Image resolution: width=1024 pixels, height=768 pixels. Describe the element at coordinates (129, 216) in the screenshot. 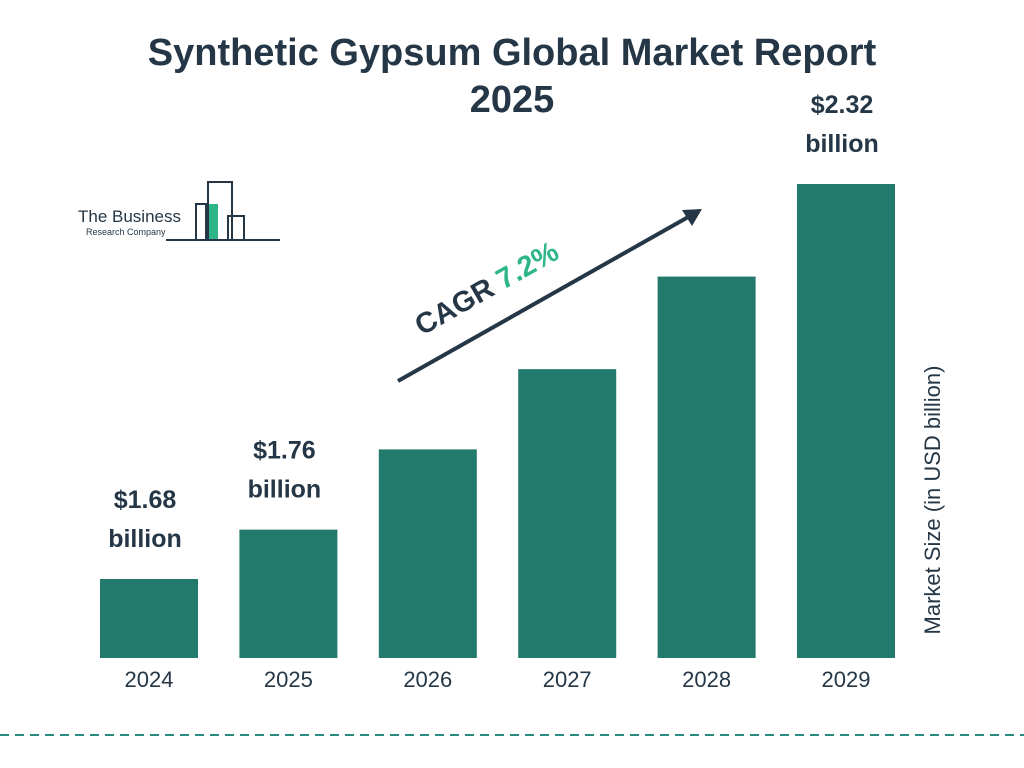

I see `logo-text: The Business` at that location.